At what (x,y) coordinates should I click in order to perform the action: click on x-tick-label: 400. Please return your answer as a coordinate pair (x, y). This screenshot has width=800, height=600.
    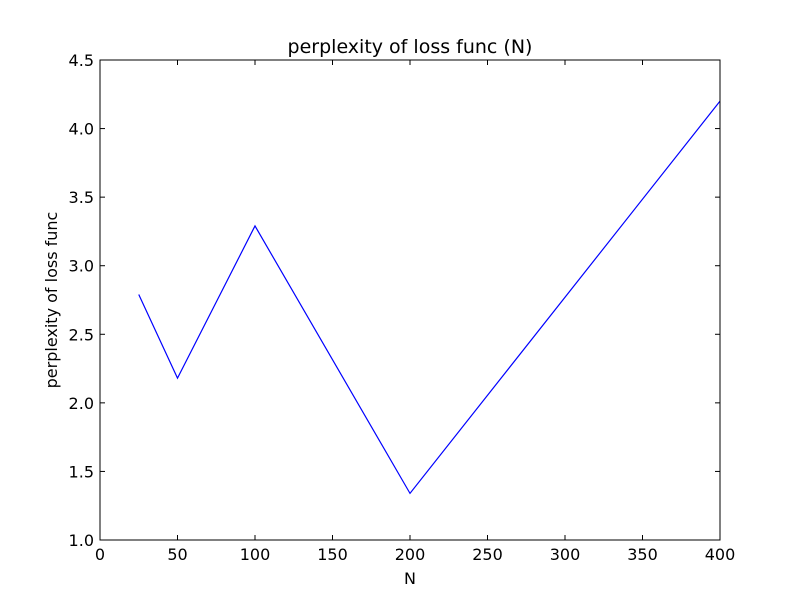
    Looking at the image, I should click on (720, 554).